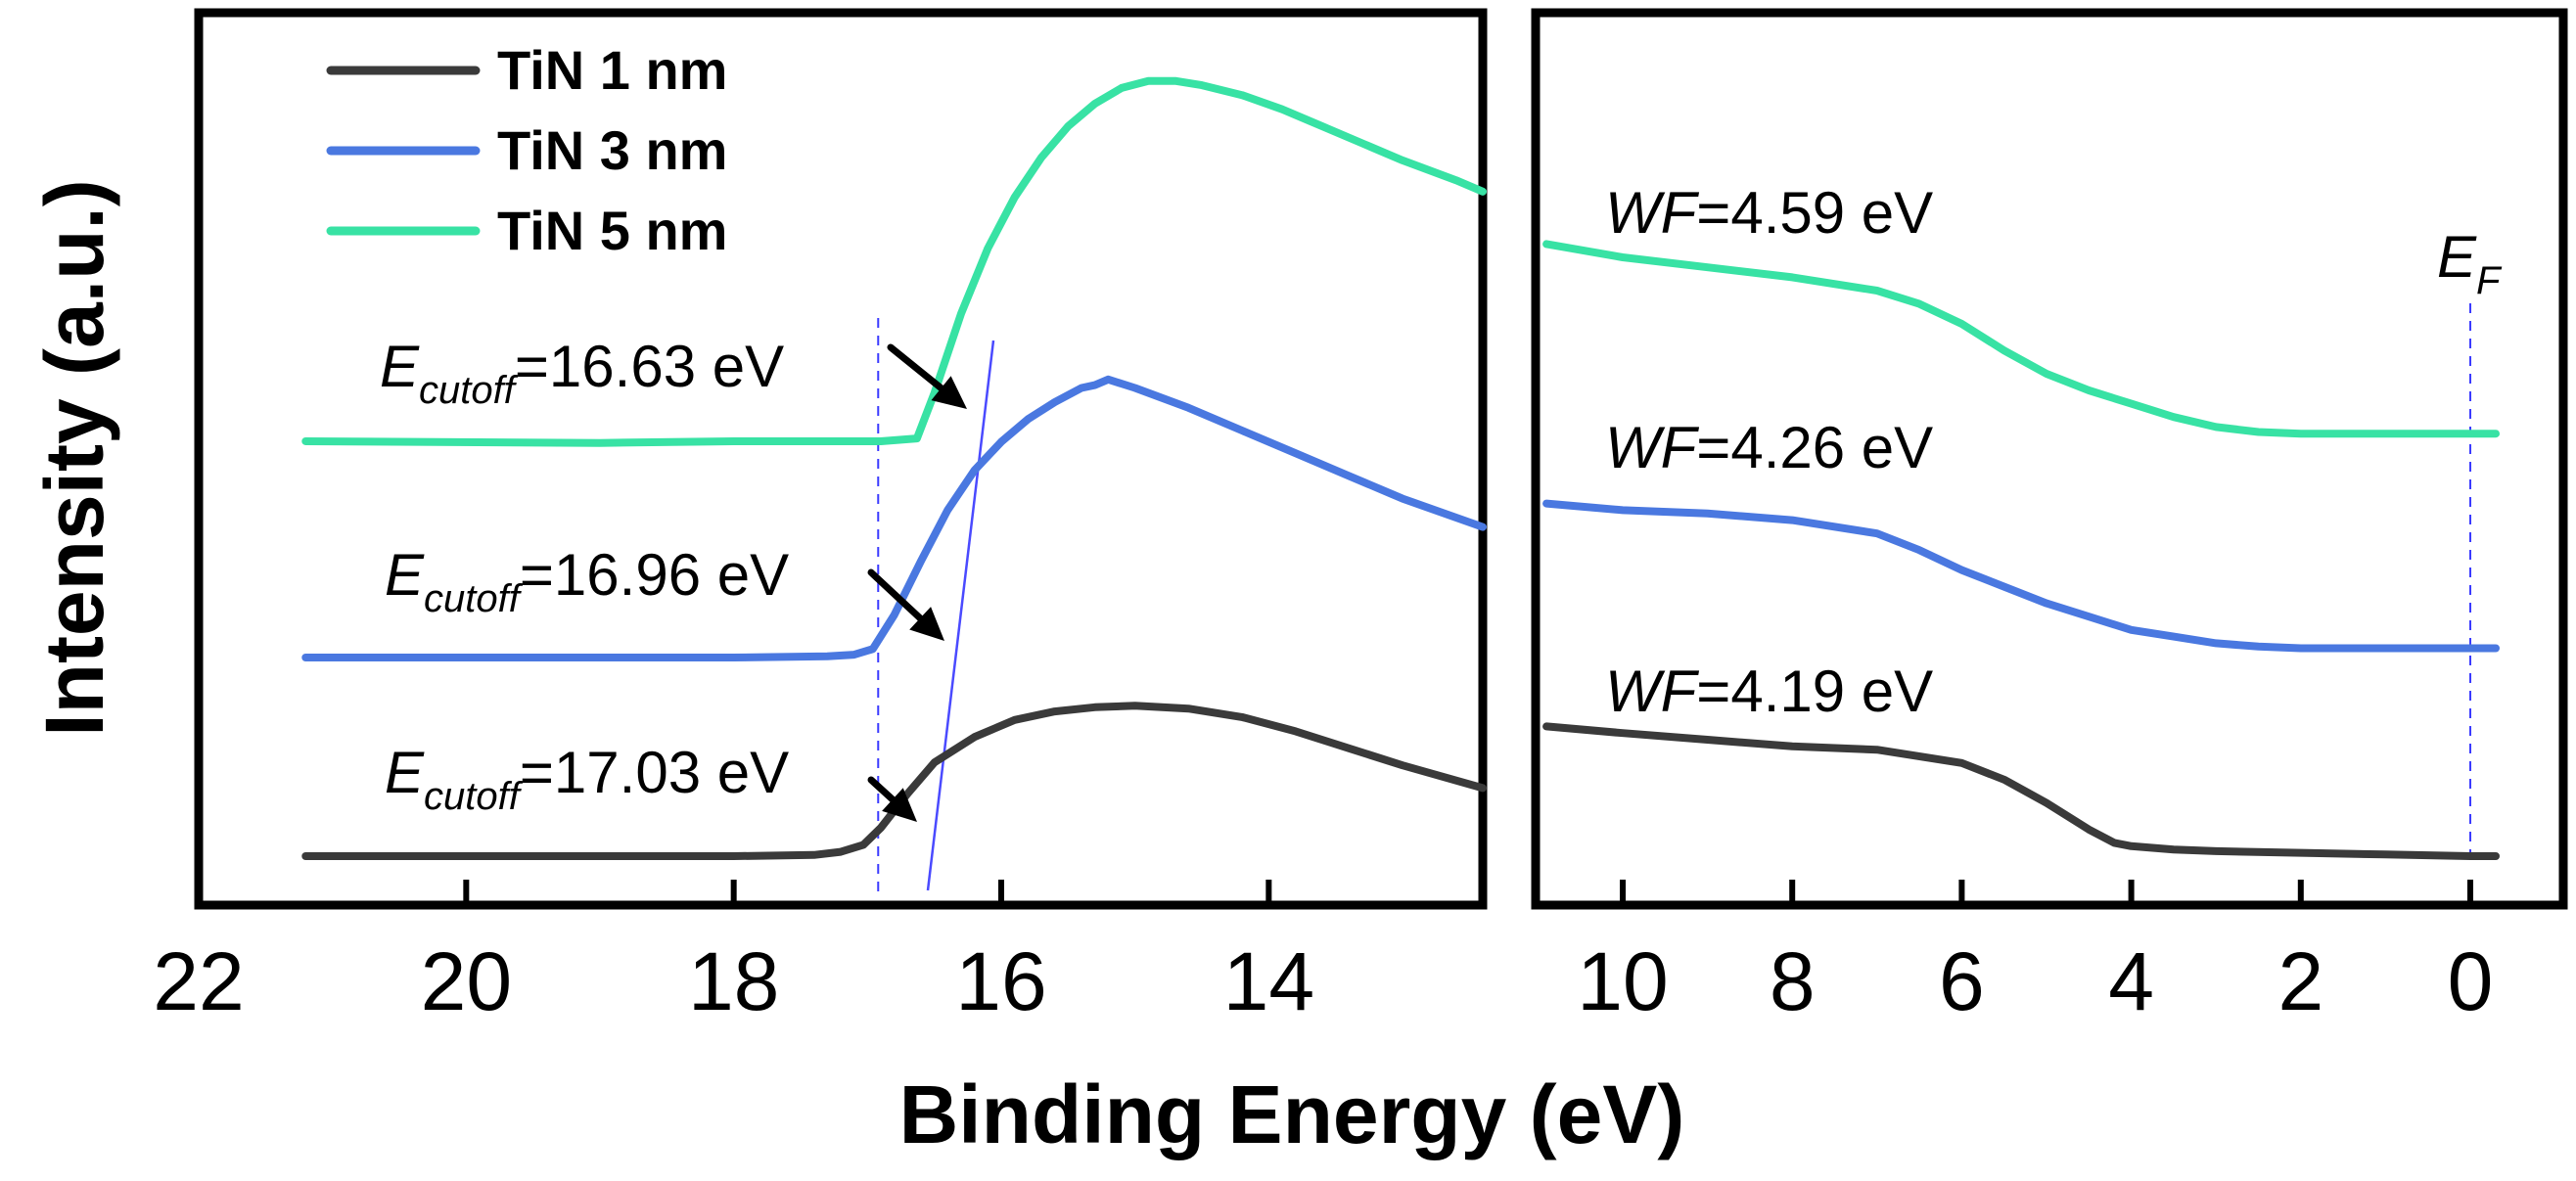 The width and height of the screenshot is (2576, 1181). I want to click on x-tick-label: 22, so click(199, 981).